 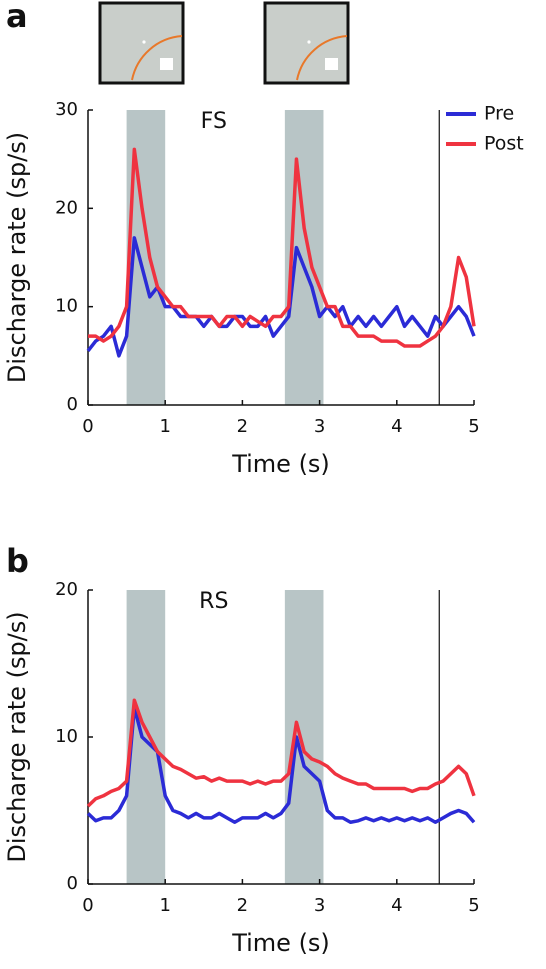 What do you see at coordinates (499, 114) in the screenshot?
I see `legend-label: Pre` at bounding box center [499, 114].